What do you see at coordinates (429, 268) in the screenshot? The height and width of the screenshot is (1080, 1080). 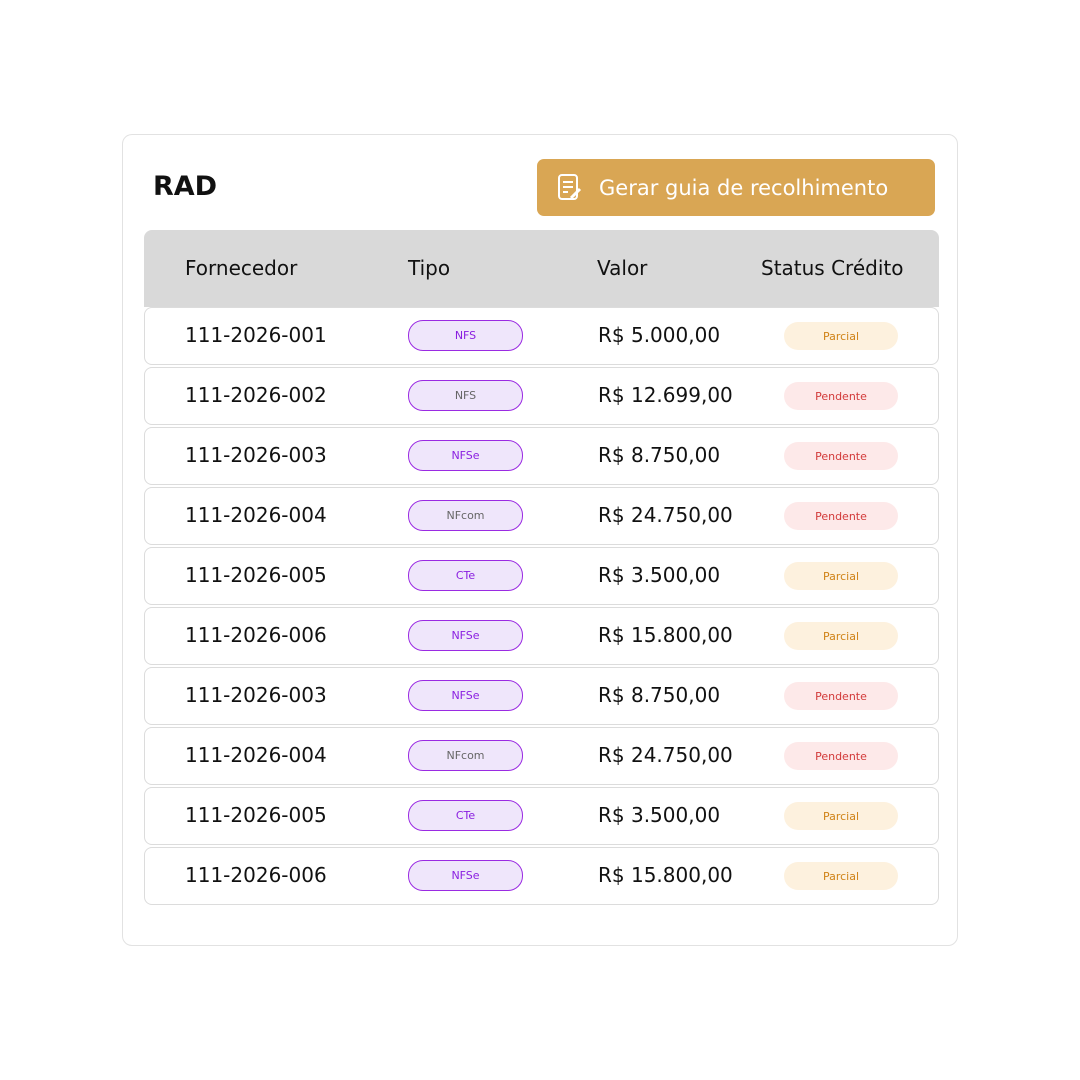 I see `column-header: Tipo` at bounding box center [429, 268].